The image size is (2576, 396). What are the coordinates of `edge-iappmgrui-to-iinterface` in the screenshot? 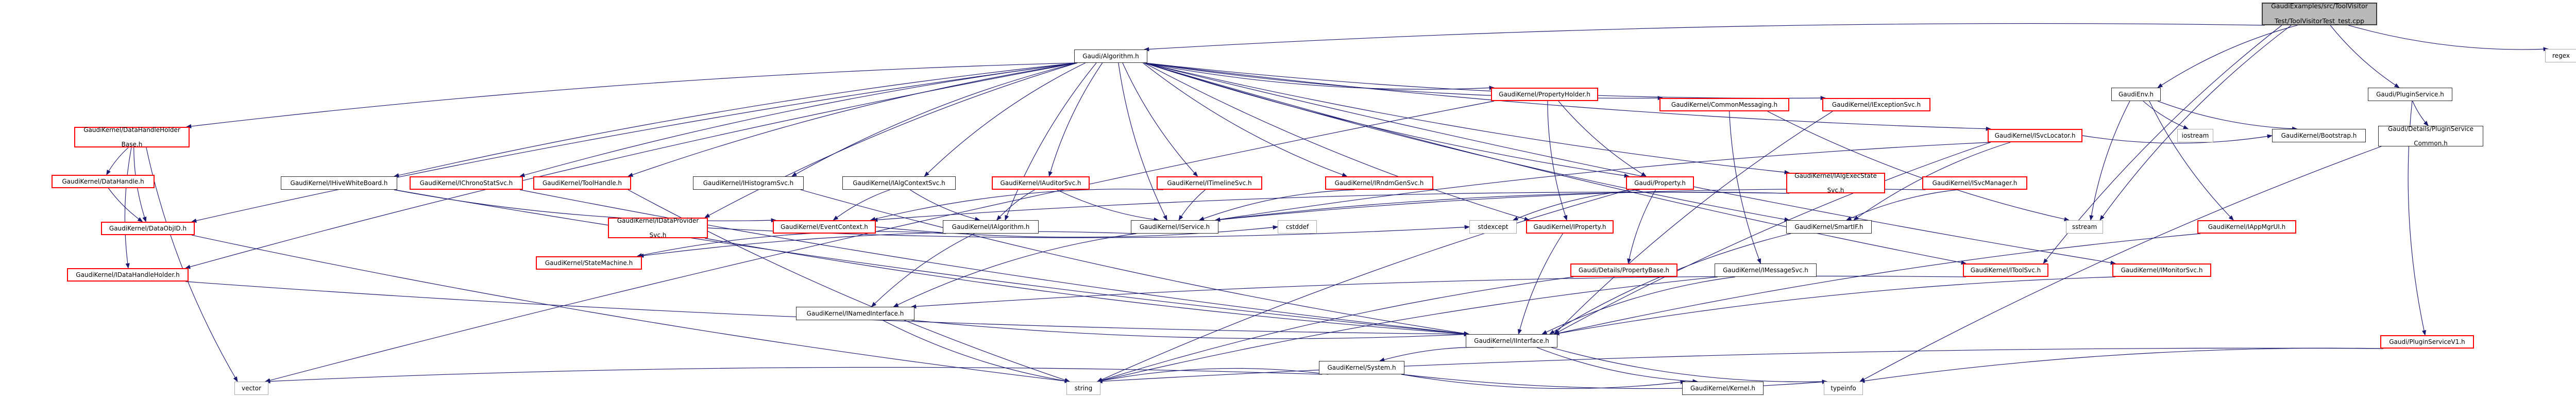 It's located at (1877, 284).